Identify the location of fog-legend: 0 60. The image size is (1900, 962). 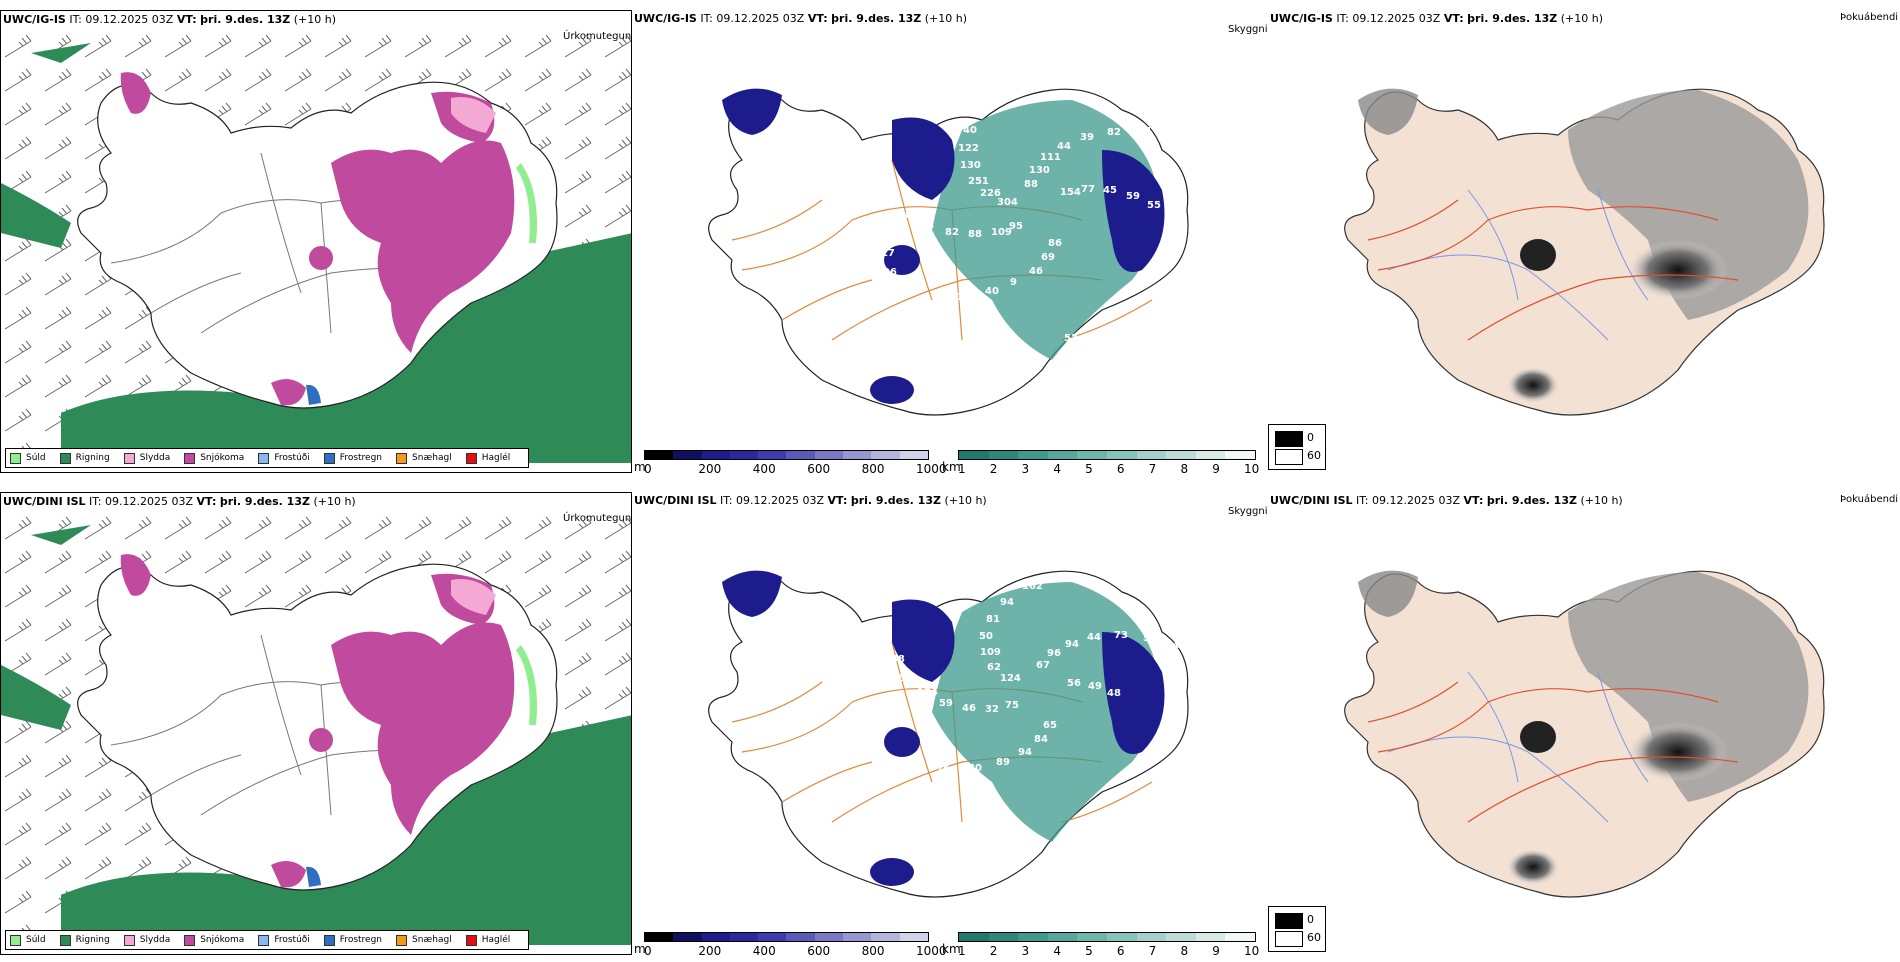
(1297, 447).